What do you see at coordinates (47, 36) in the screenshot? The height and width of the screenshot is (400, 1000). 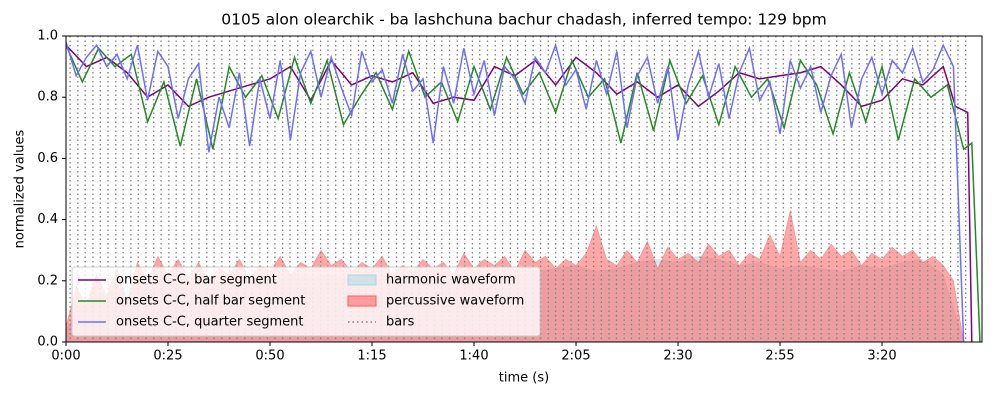 I see `y-tick-label: 1.0` at bounding box center [47, 36].